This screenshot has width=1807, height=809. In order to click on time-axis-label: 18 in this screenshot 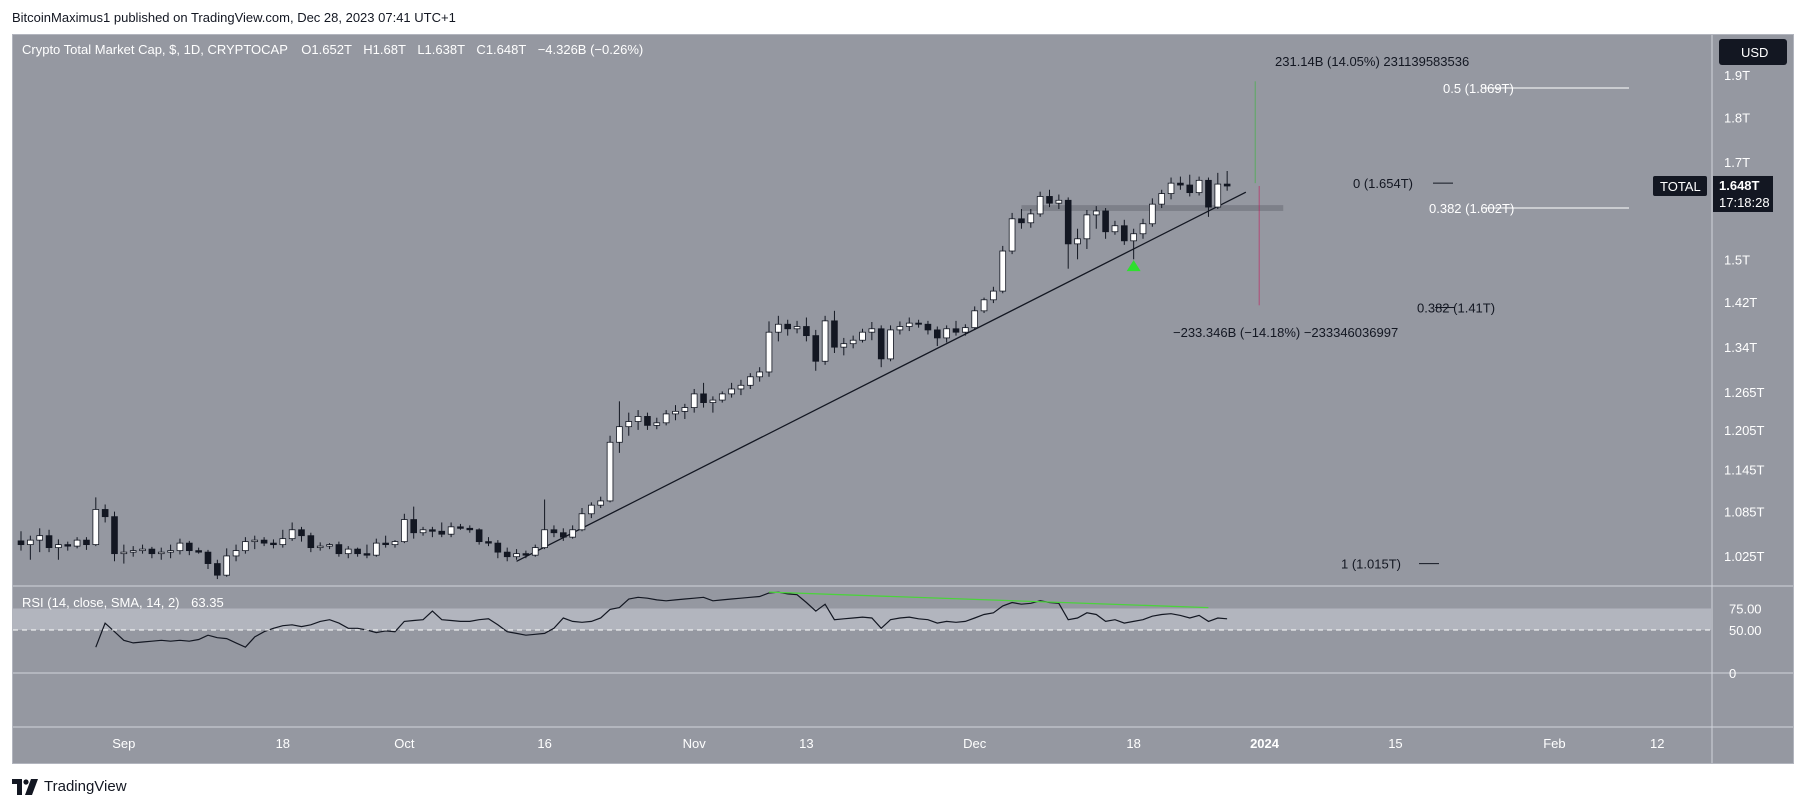, I will do `click(283, 743)`.